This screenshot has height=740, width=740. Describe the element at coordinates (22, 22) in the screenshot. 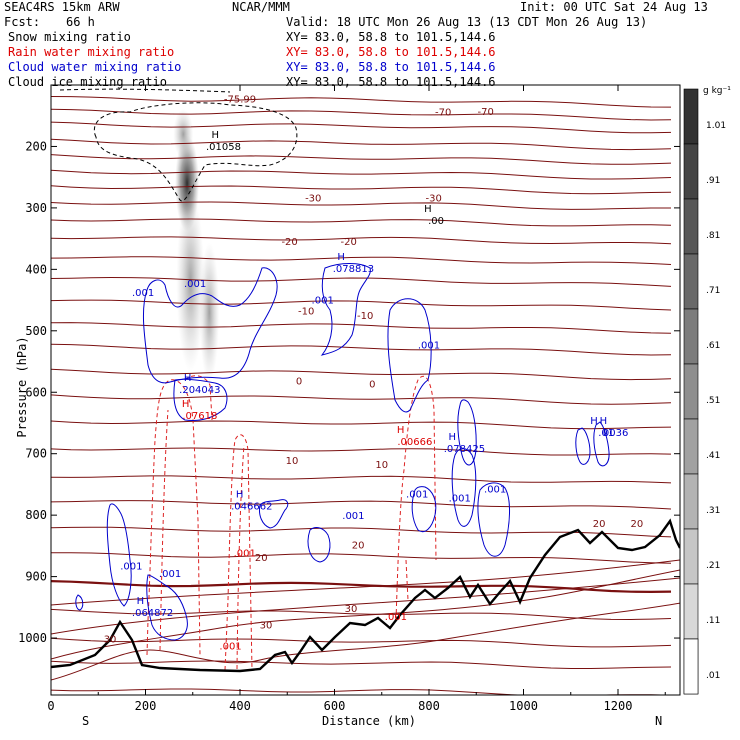

I see `forecast-label: Fcst:` at that location.